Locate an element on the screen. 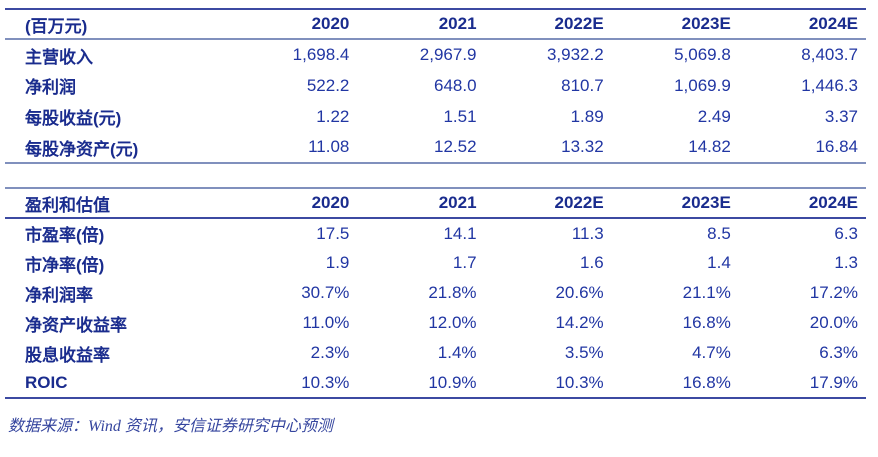  cell-value: 2.3% is located at coordinates (330, 352).